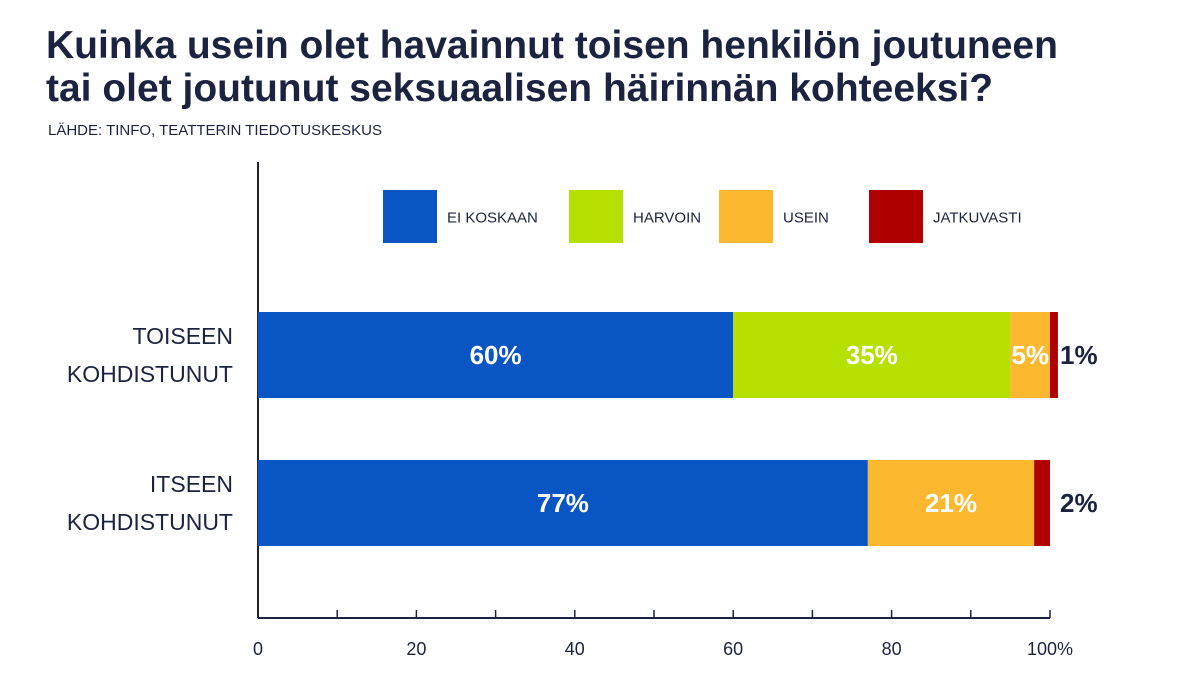 The height and width of the screenshot is (674, 1198). Describe the element at coordinates (1050, 649) in the screenshot. I see `x-tick-label: 100%` at that location.